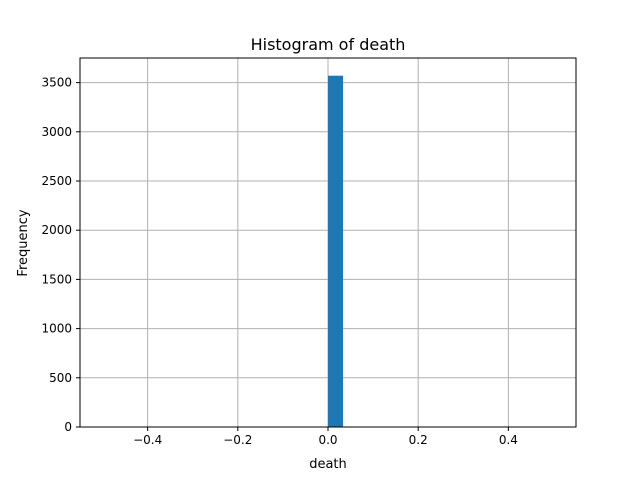 This screenshot has width=640, height=480. I want to click on y-tick-label: 3000, so click(56, 132).